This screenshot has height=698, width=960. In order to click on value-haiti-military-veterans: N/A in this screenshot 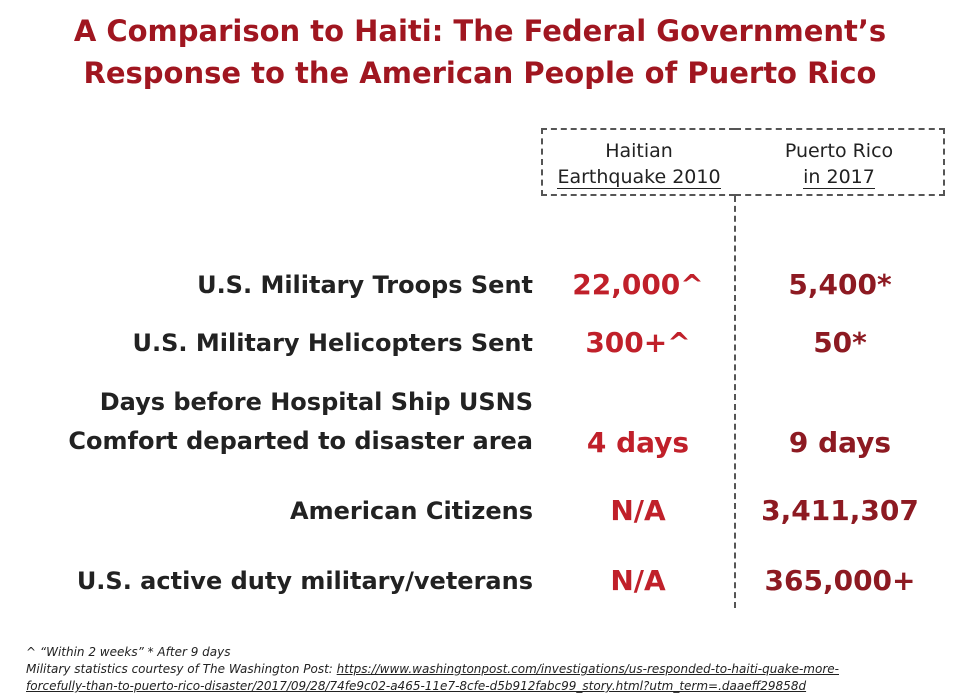, I will do `click(638, 580)`.